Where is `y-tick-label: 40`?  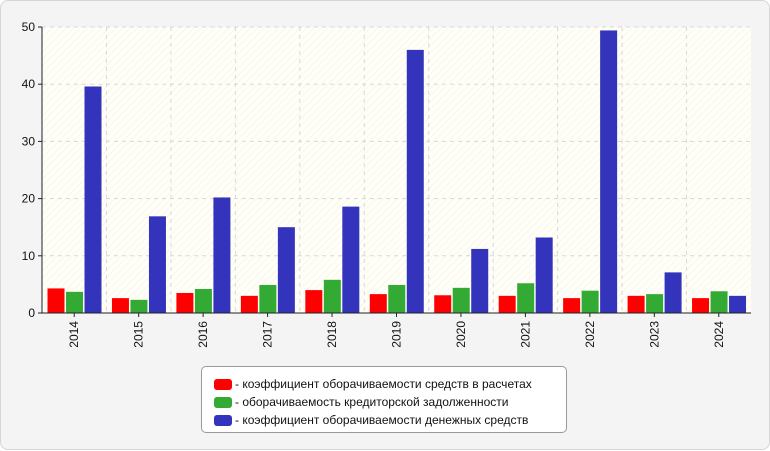 y-tick-label: 40 is located at coordinates (29, 84).